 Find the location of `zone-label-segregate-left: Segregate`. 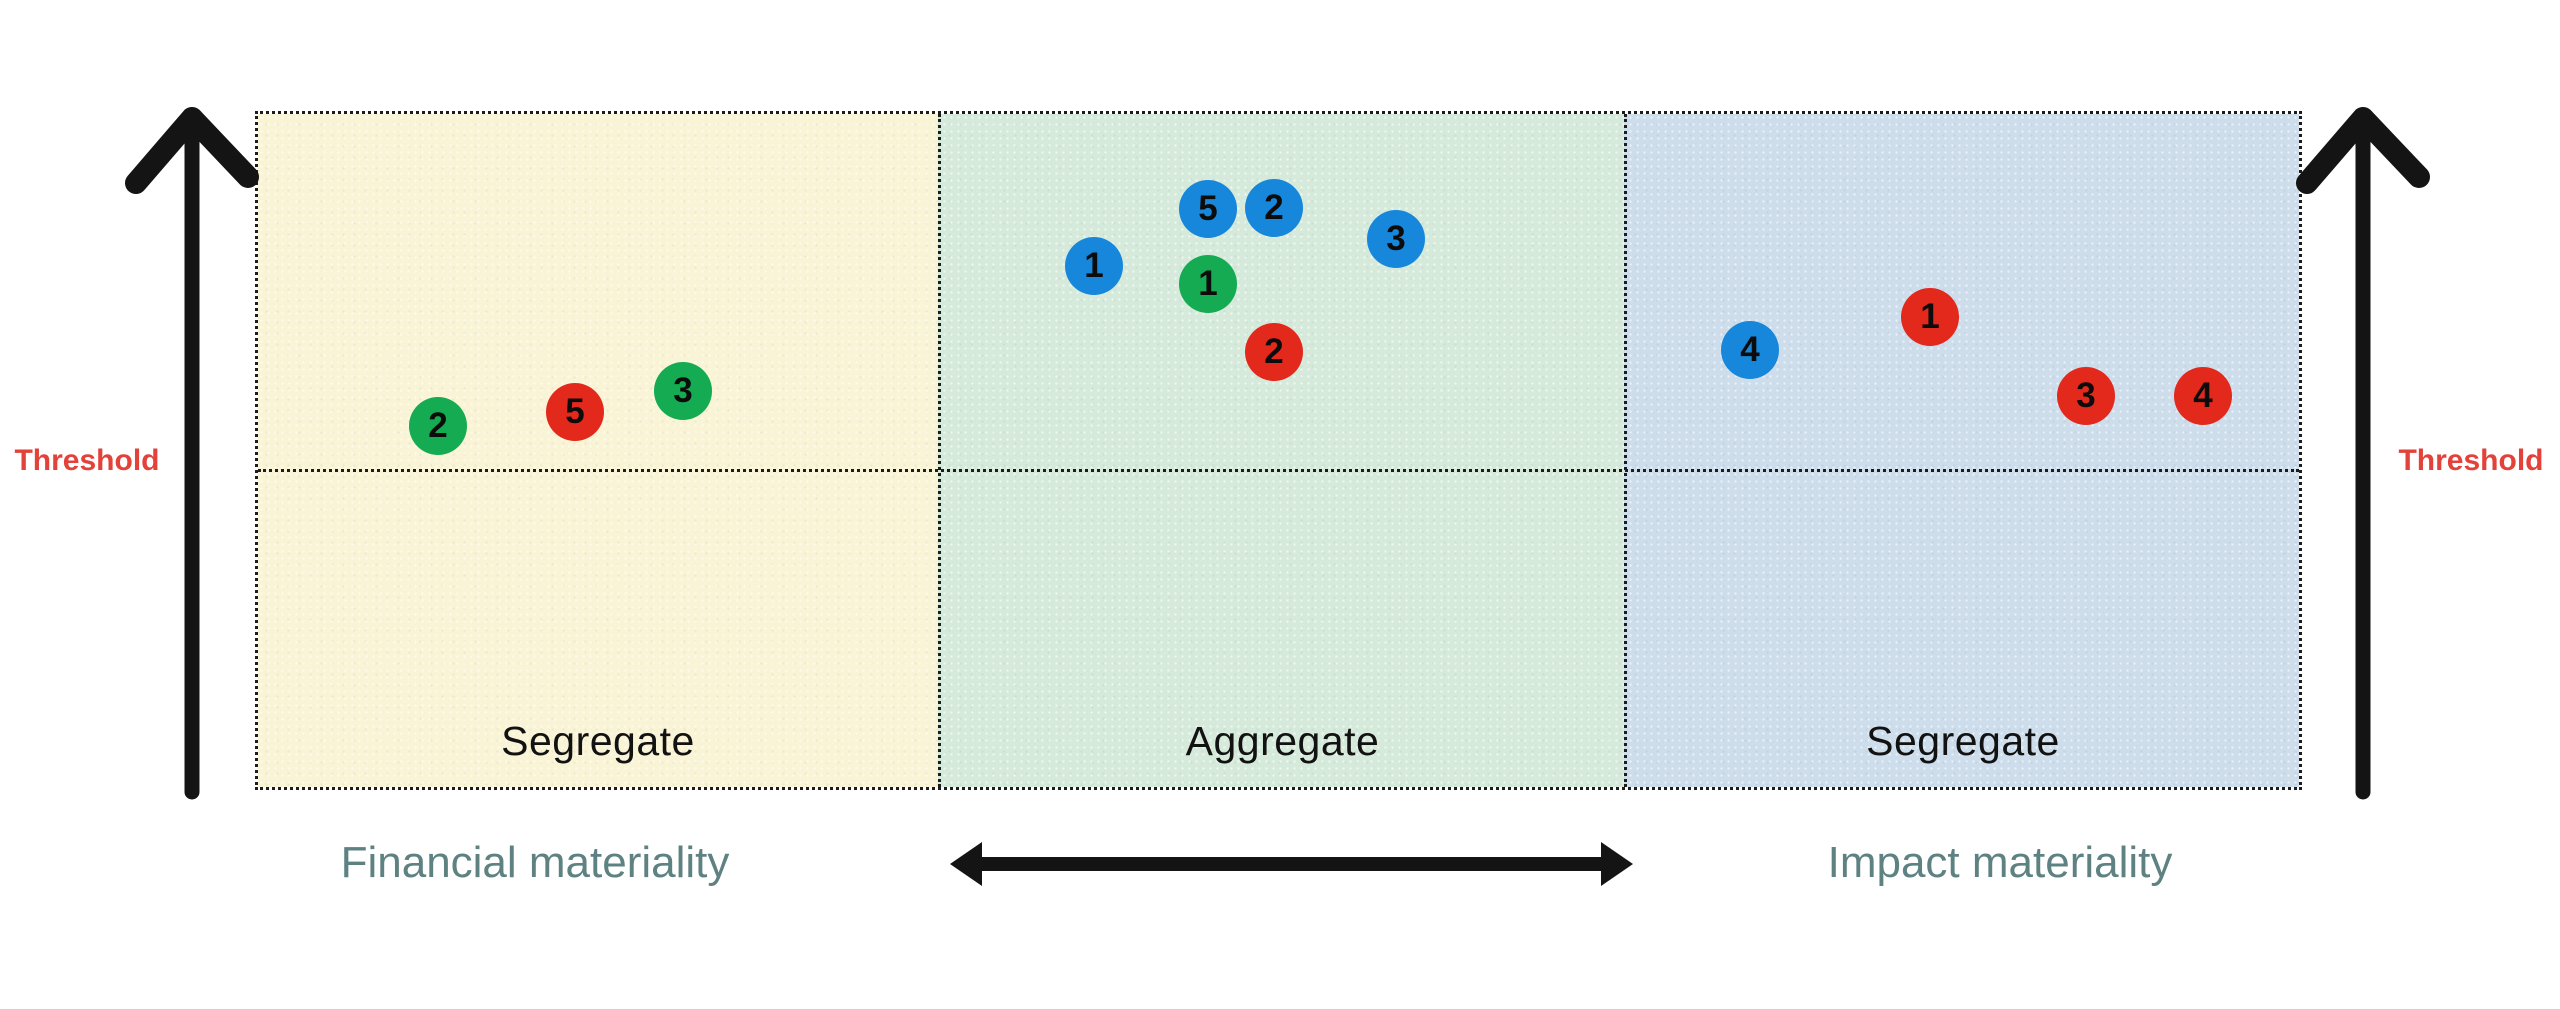

zone-label-segregate-left: Segregate is located at coordinates (598, 741).